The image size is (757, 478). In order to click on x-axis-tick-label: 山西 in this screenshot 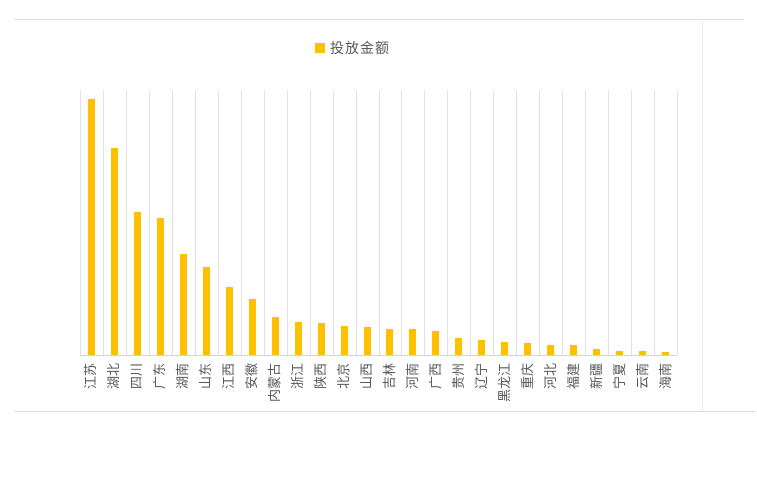, I will do `click(367, 375)`.